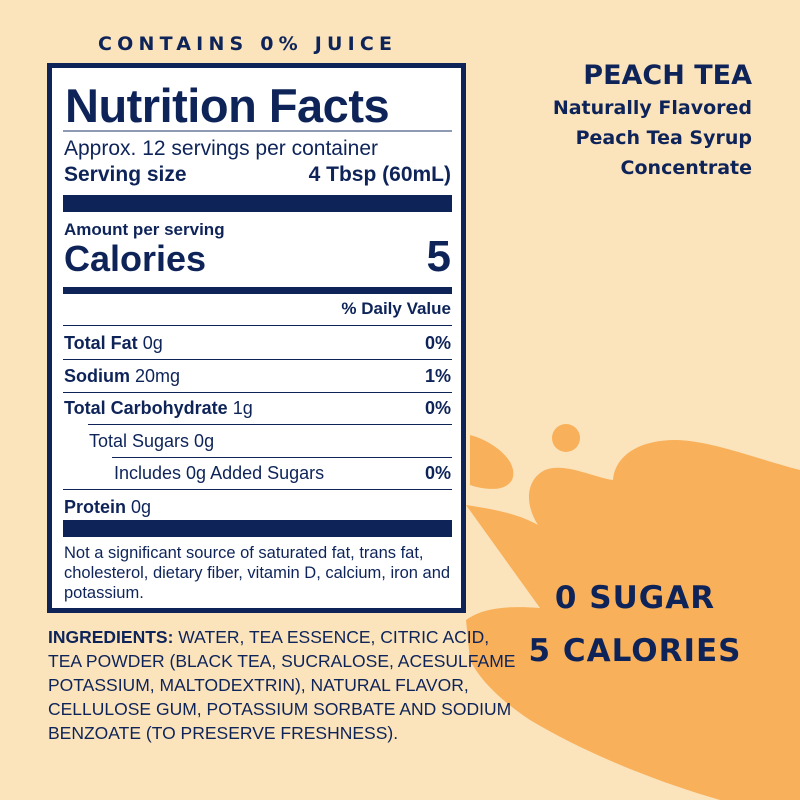 This screenshot has width=800, height=800. Describe the element at coordinates (113, 343) in the screenshot. I see `nutrient-row-total-fat: Total Fat 0g` at that location.